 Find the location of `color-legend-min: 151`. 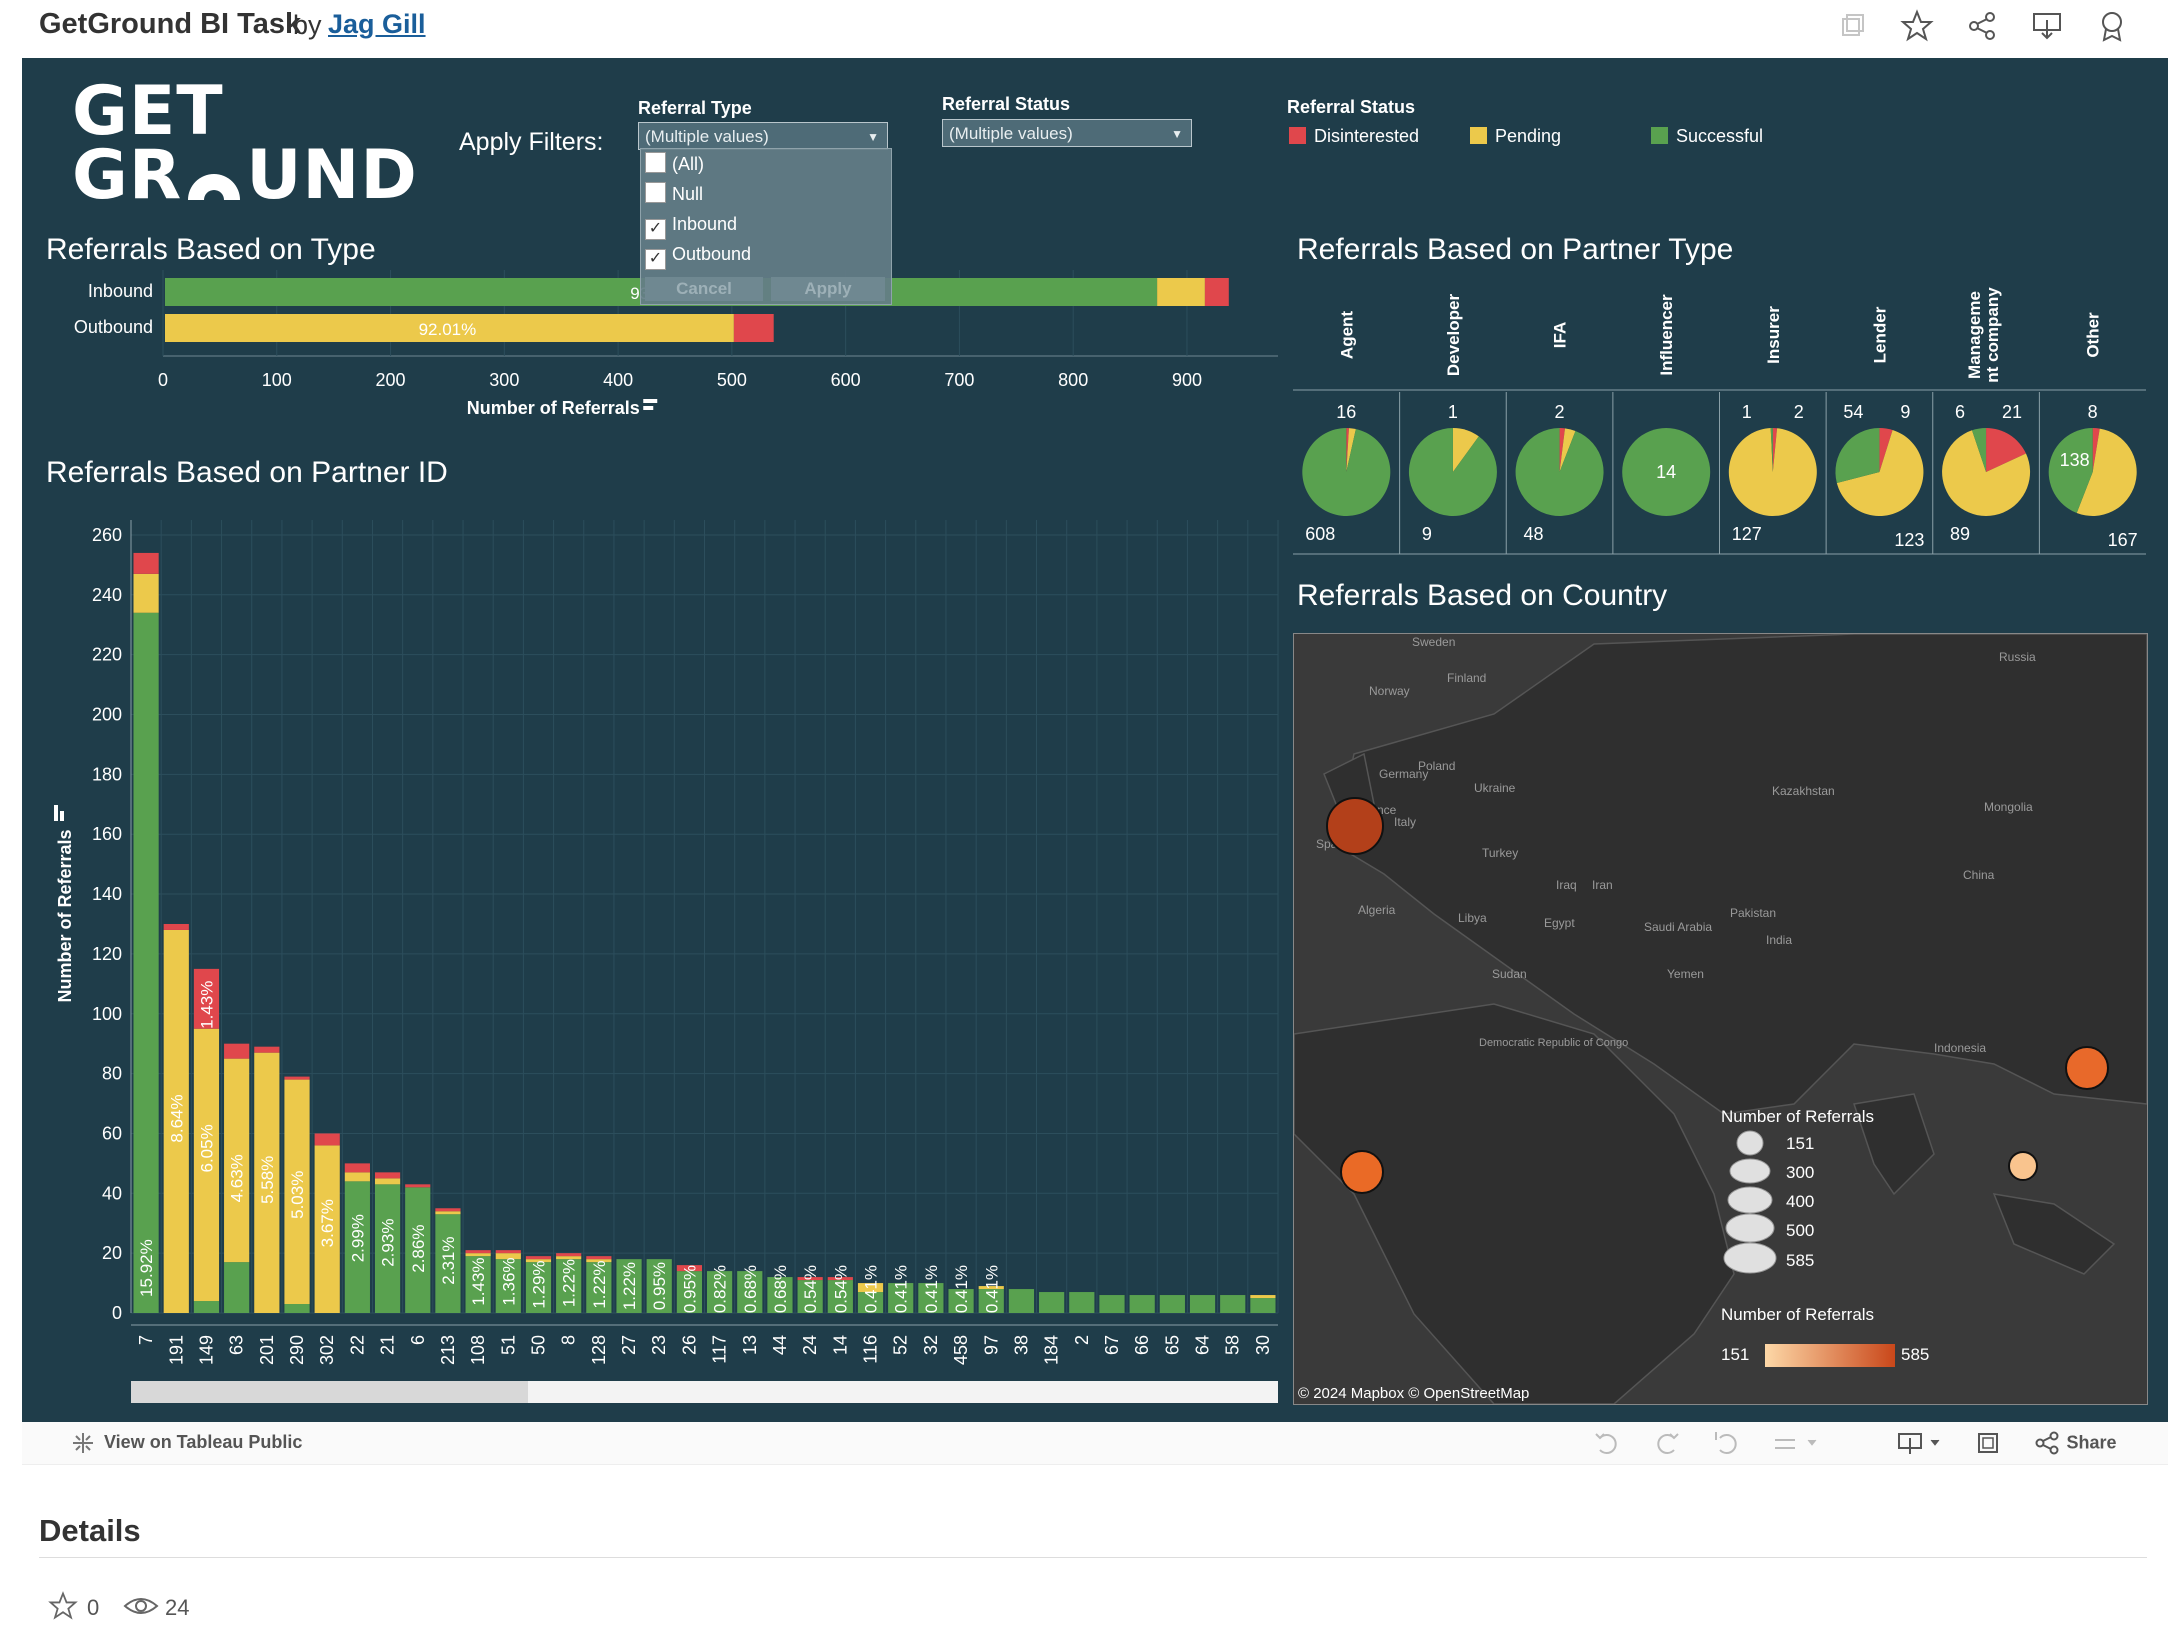

color-legend-min: 151 is located at coordinates (1735, 1354).